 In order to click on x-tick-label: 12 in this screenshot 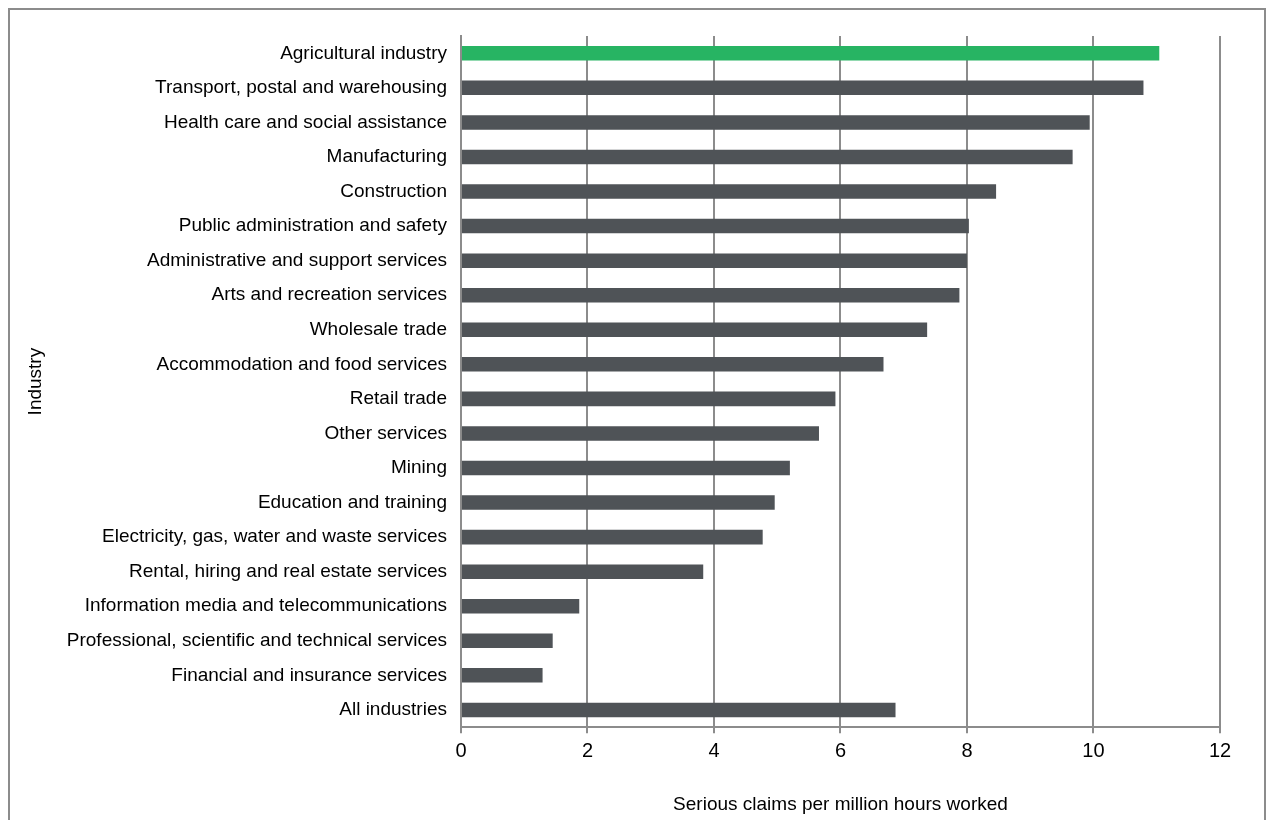, I will do `click(1220, 749)`.